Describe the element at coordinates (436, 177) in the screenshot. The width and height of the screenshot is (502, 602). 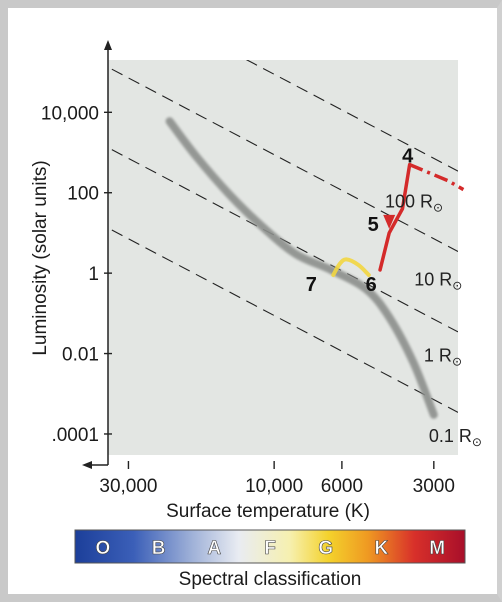
I see `track-extension` at that location.